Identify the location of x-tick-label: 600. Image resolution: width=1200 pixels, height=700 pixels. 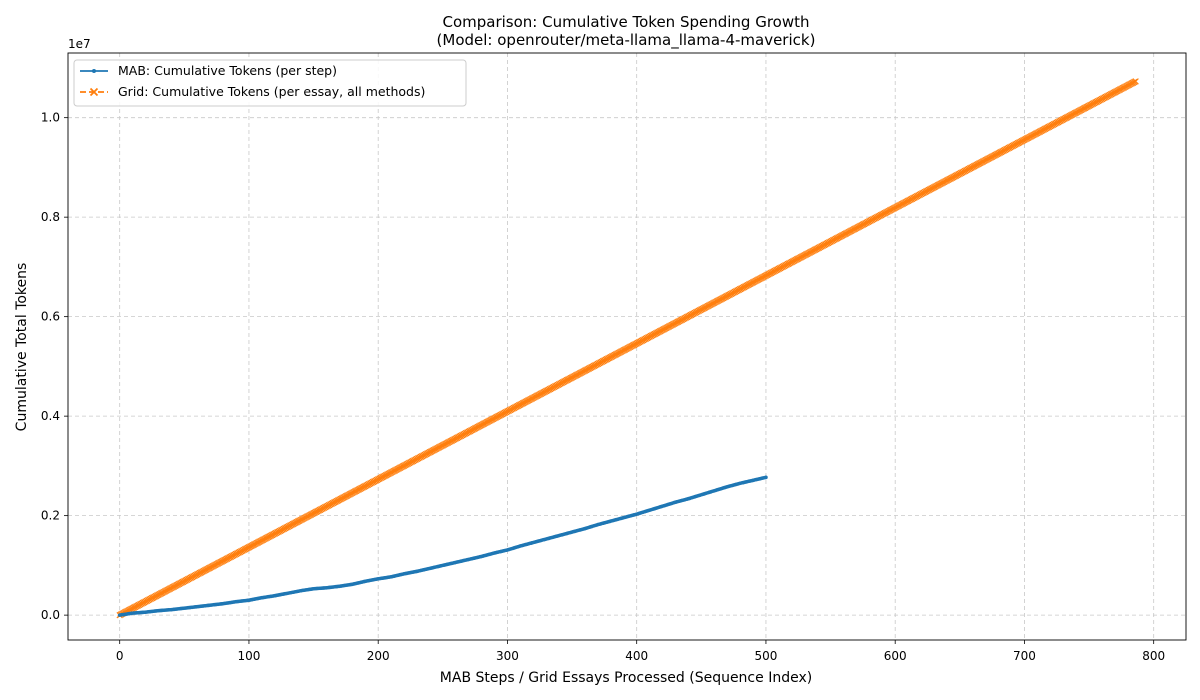
(895, 656).